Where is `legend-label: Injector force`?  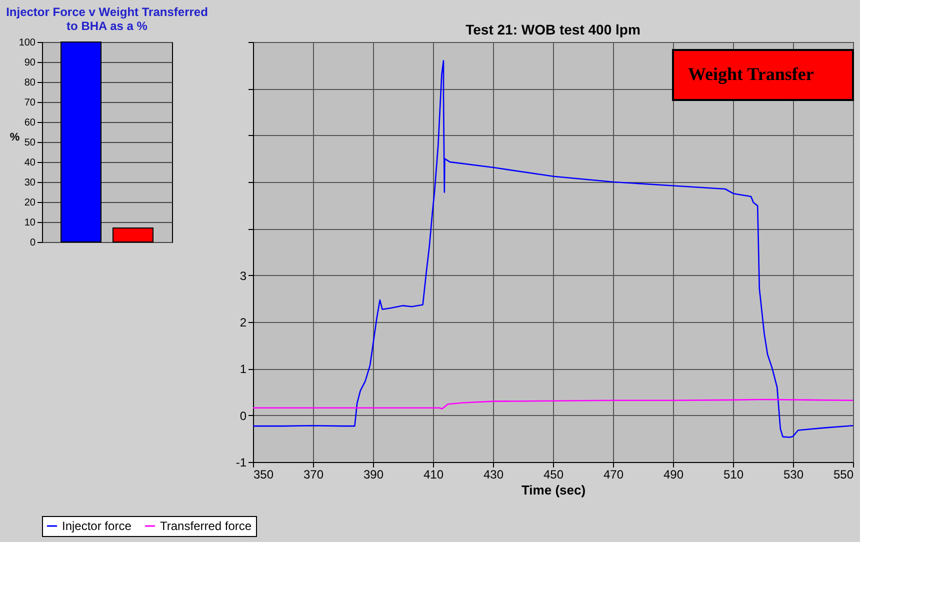
legend-label: Injector force is located at coordinates (97, 526).